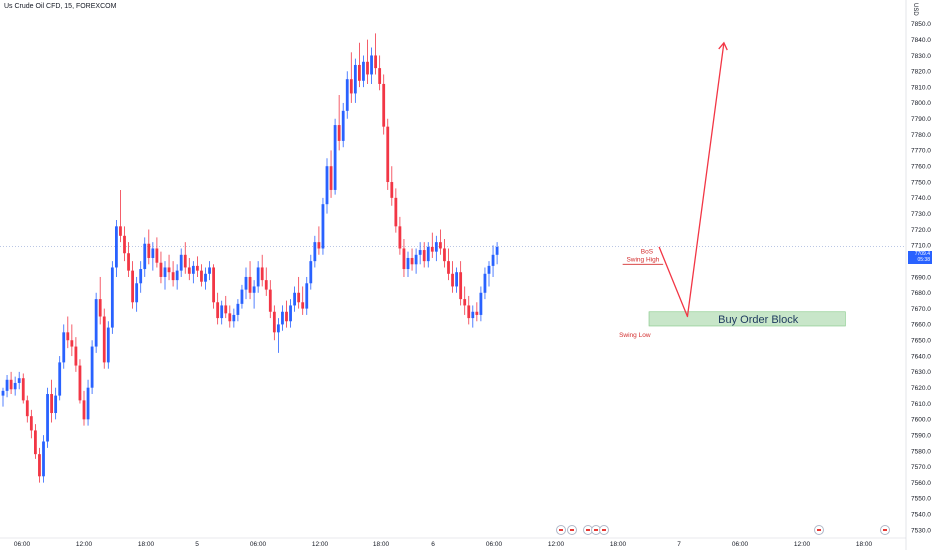 Image resolution: width=932 pixels, height=555 pixels. I want to click on current-price-value: 7709.4, so click(922, 254).